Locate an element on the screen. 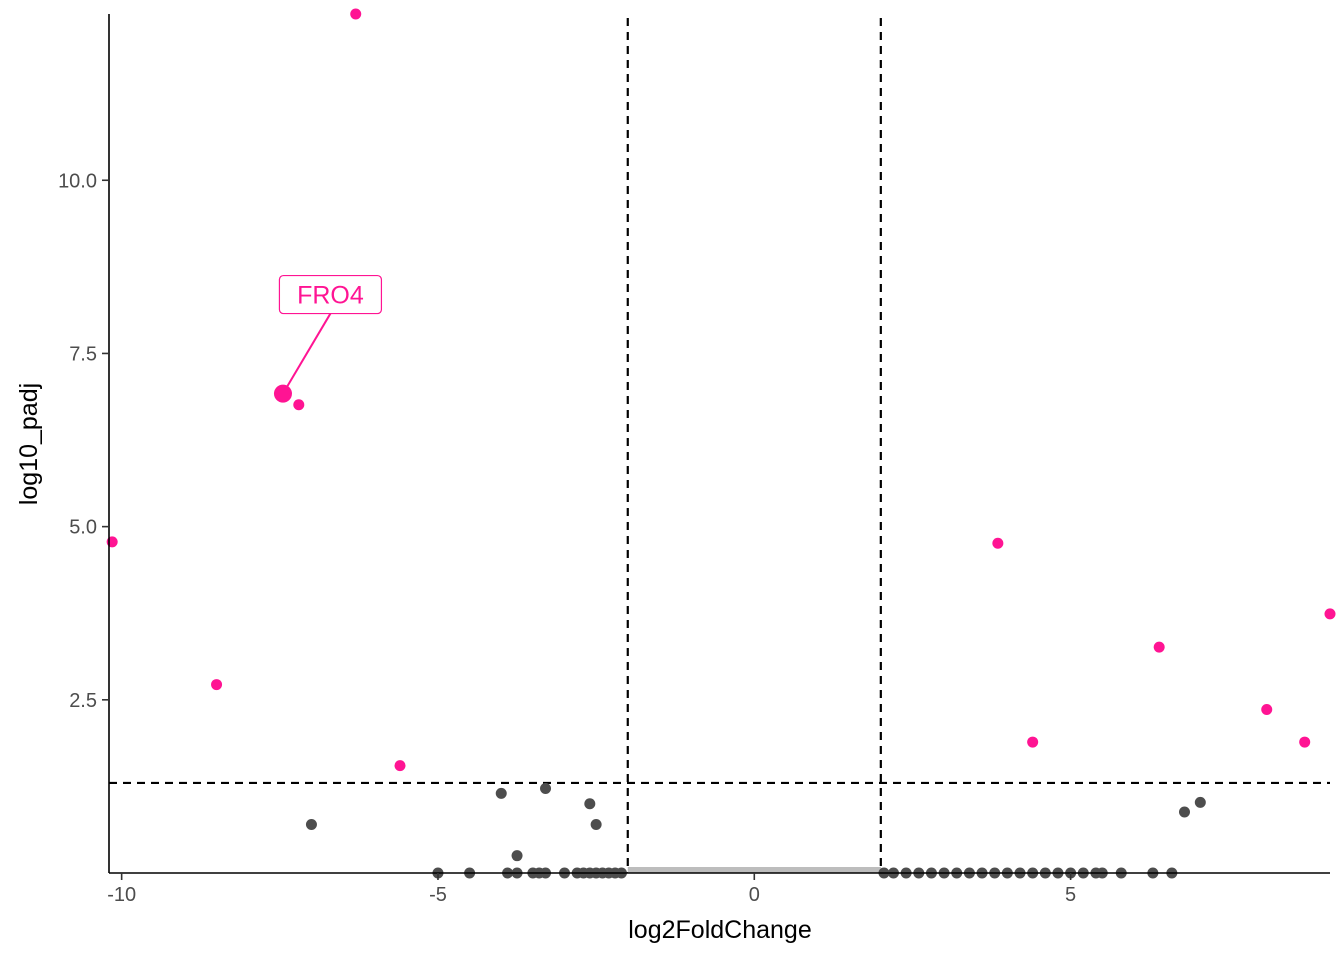 The image size is (1344, 960). annotation-label-box is located at coordinates (330, 294).